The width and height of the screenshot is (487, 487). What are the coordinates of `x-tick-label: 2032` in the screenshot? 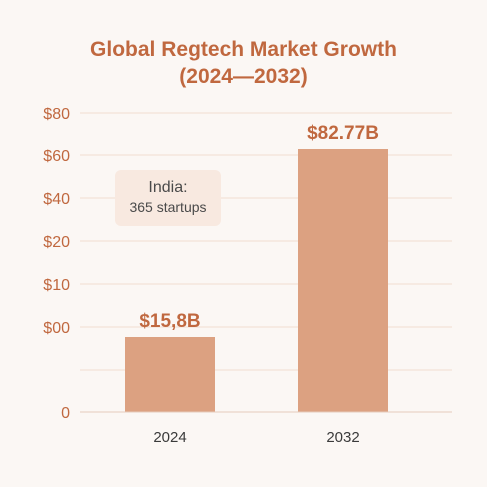 It's located at (342, 437).